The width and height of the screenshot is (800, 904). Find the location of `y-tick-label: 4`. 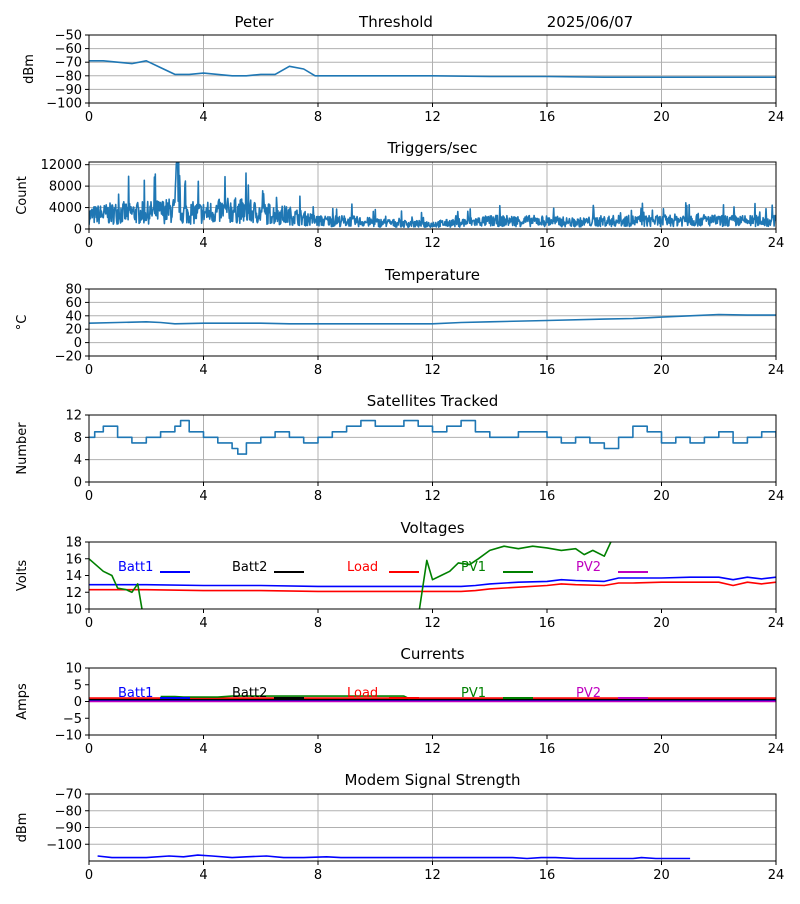

y-tick-label: 4 is located at coordinates (78, 460).